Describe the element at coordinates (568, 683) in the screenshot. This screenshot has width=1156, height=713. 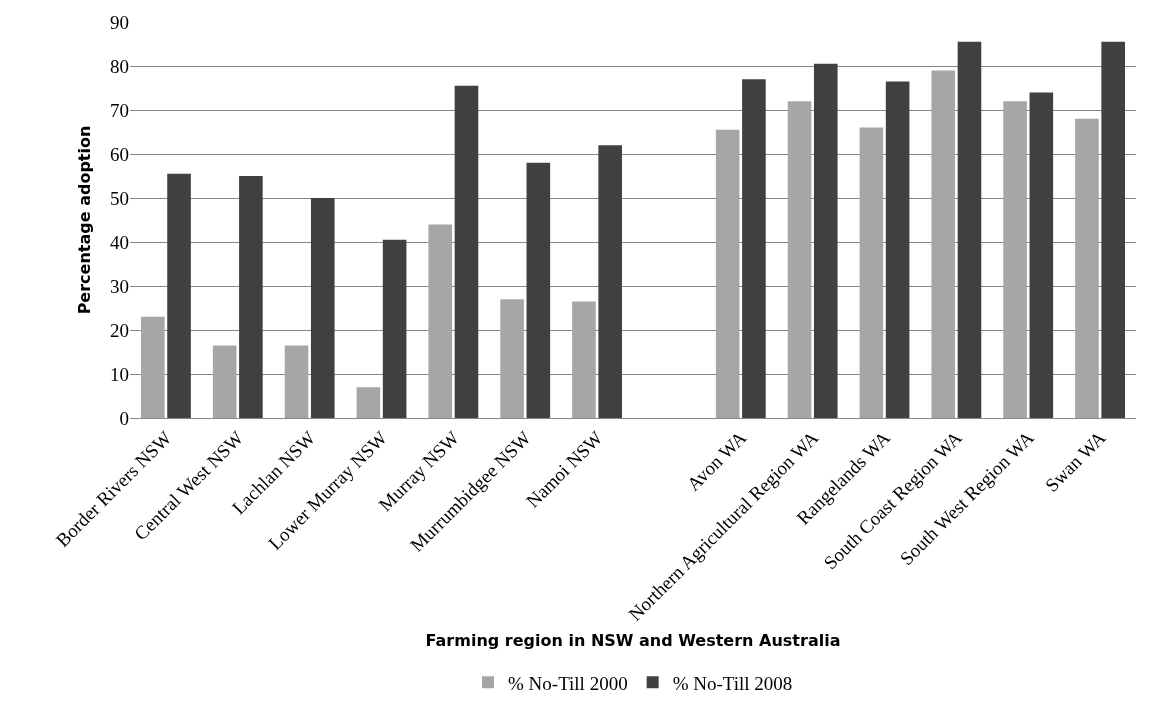
I see `legend-label: % No-Till 2000` at that location.